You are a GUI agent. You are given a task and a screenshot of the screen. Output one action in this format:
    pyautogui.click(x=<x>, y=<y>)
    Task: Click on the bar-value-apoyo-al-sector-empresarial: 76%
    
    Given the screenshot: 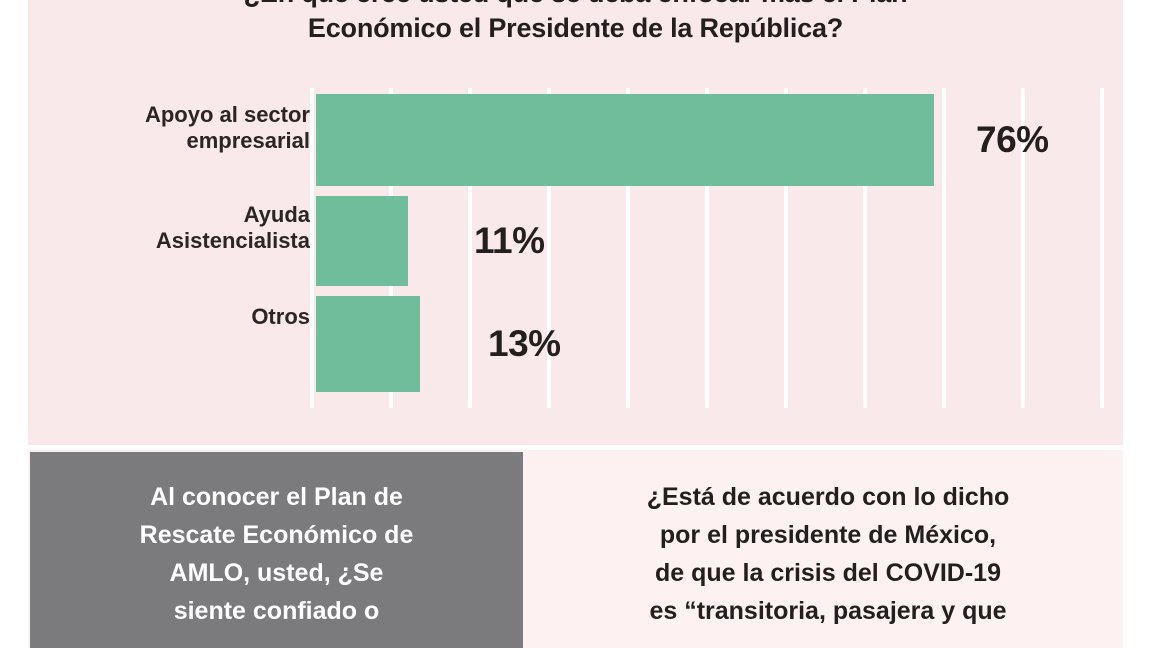 What is the action you would take?
    pyautogui.click(x=1012, y=139)
    